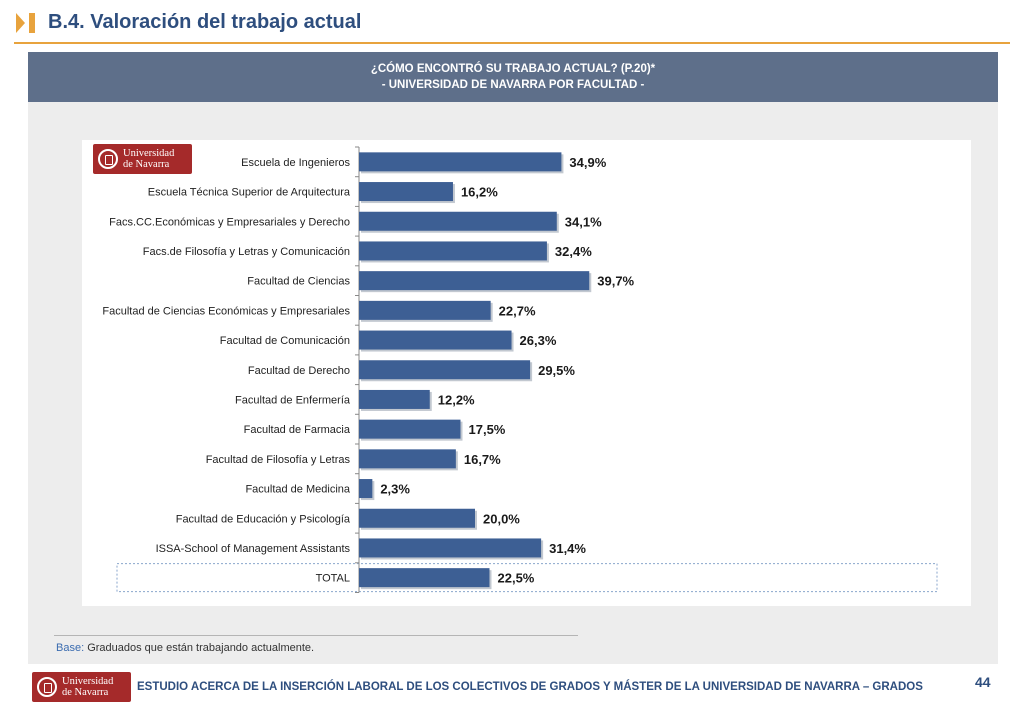 The width and height of the screenshot is (1024, 709). What do you see at coordinates (253, 549) in the screenshot?
I see `category-label: ISSA-School of Management Assistants` at bounding box center [253, 549].